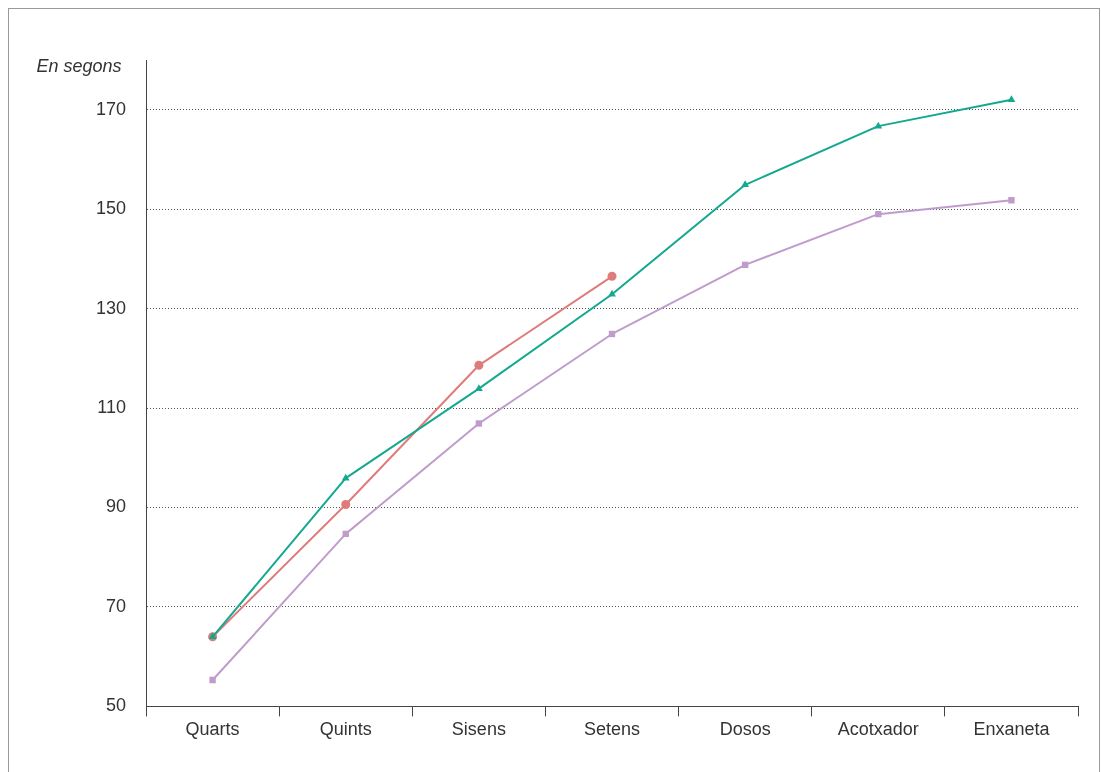 The width and height of the screenshot is (1101, 772). What do you see at coordinates (111, 307) in the screenshot?
I see `y-tick-label: 130` at bounding box center [111, 307].